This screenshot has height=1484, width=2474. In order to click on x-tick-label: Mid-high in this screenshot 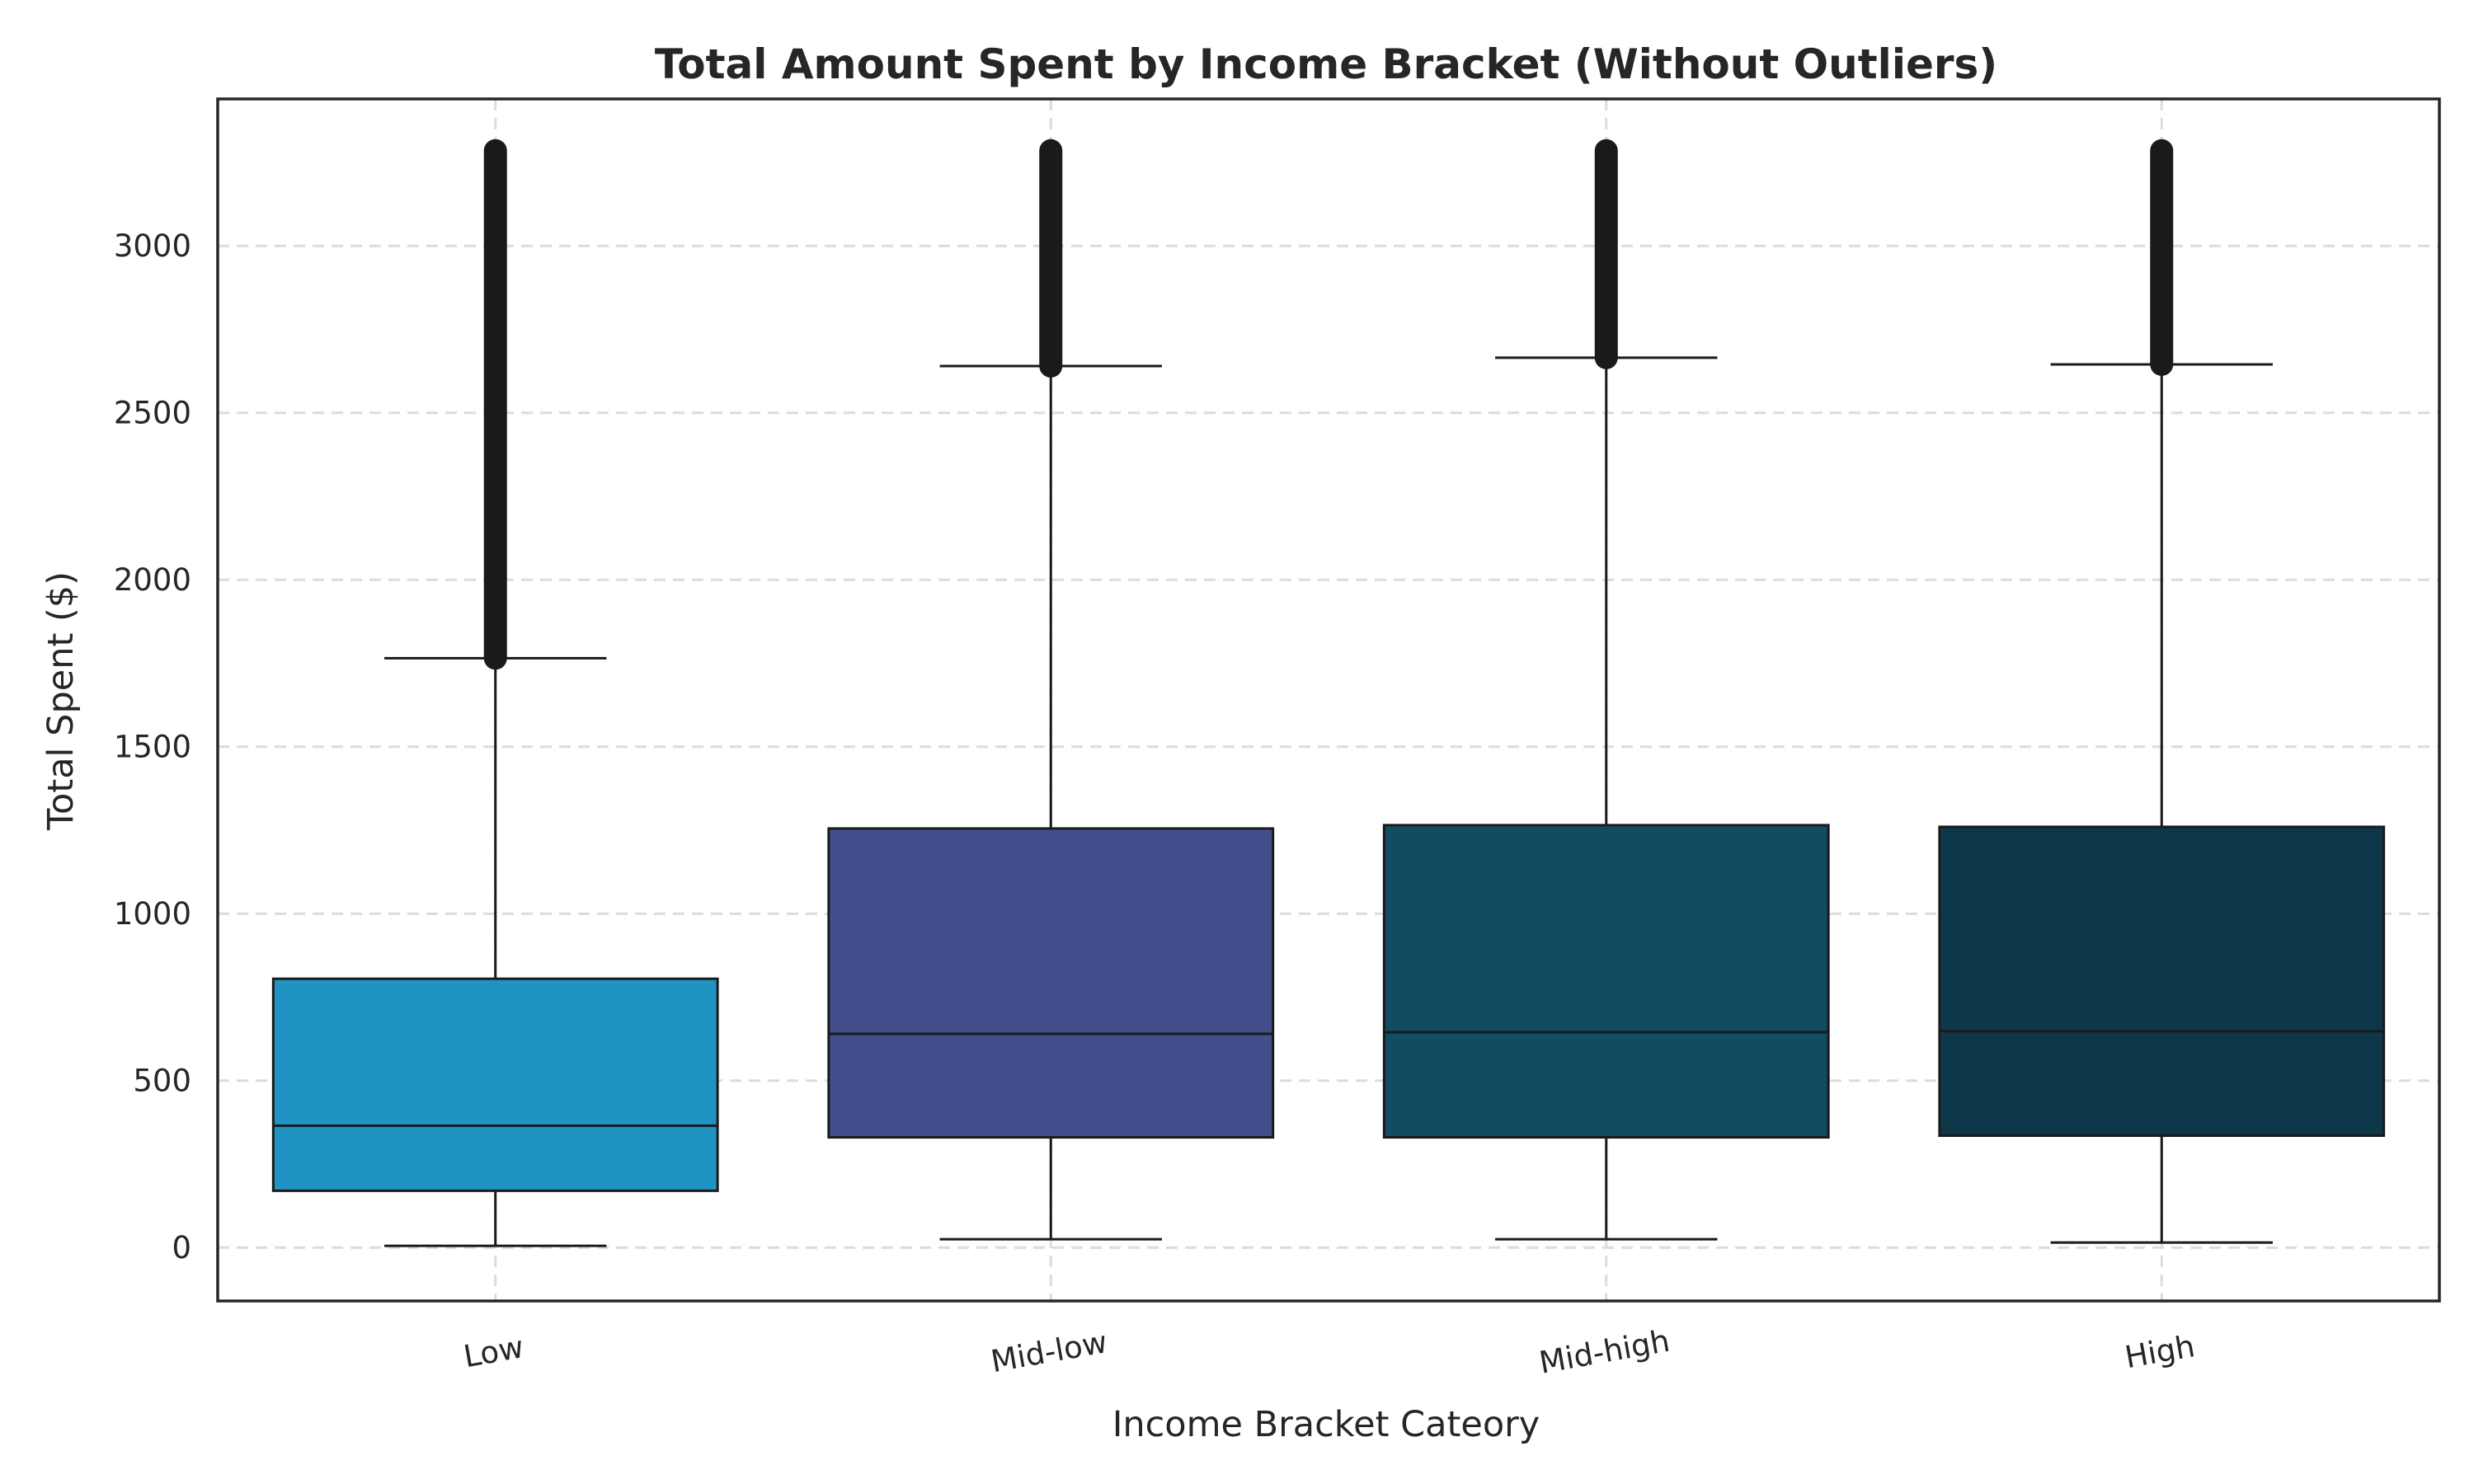, I will do `click(1604, 1352)`.